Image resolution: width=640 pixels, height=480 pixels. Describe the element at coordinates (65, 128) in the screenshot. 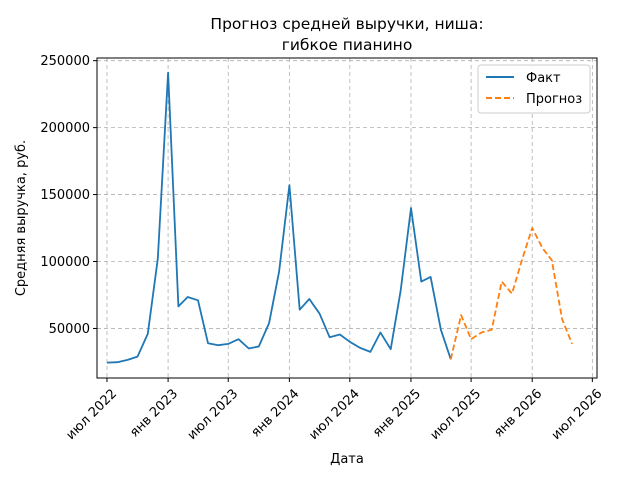

I see `y-tick-label: 200000` at that location.